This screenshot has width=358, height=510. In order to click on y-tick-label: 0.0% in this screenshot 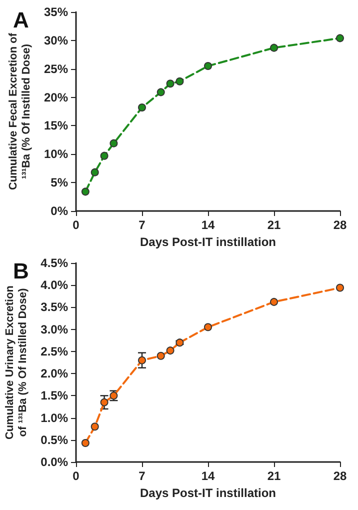, I will do `click(54, 462)`.